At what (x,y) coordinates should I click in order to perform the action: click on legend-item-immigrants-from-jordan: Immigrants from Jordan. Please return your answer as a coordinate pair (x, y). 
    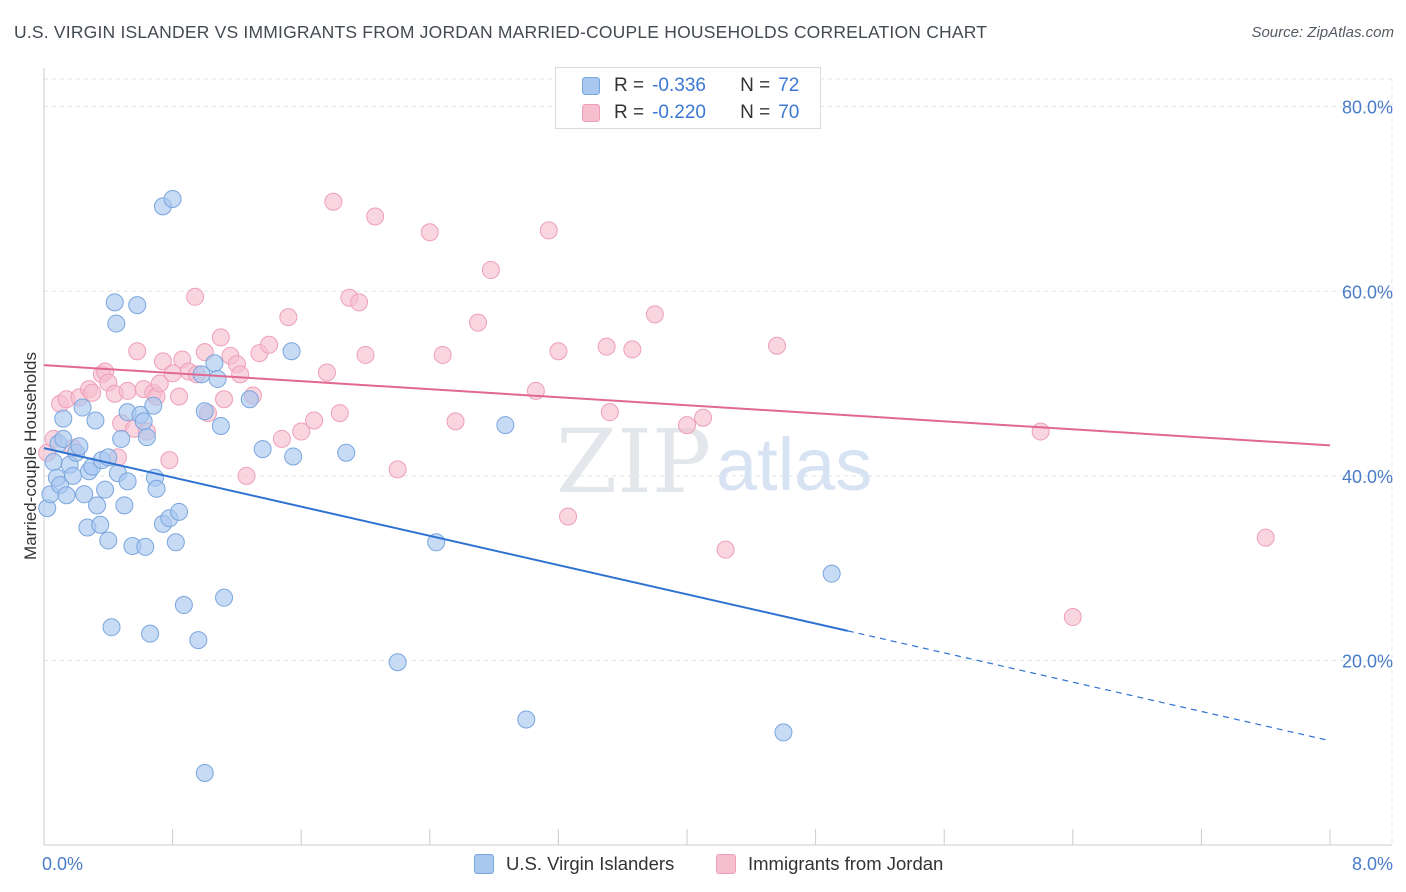
    Looking at the image, I should click on (829, 864).